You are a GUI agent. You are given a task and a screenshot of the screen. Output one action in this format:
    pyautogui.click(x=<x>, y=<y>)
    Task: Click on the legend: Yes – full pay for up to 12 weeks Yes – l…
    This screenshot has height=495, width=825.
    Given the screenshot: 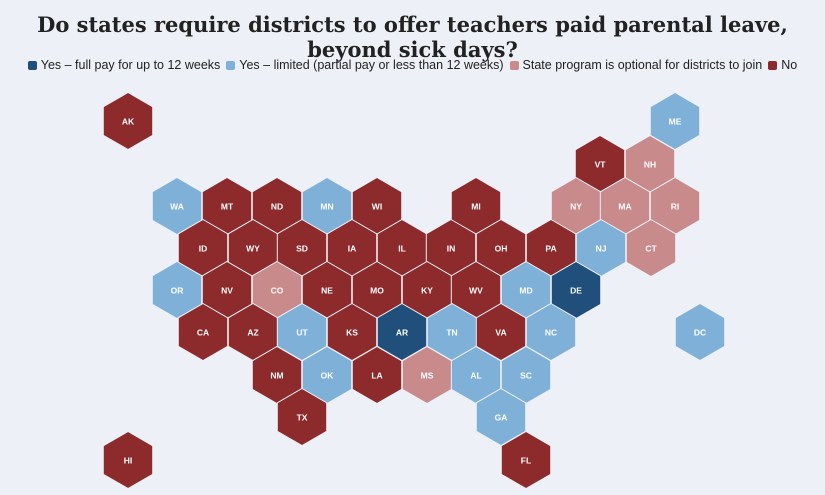 What is the action you would take?
    pyautogui.click(x=412, y=65)
    